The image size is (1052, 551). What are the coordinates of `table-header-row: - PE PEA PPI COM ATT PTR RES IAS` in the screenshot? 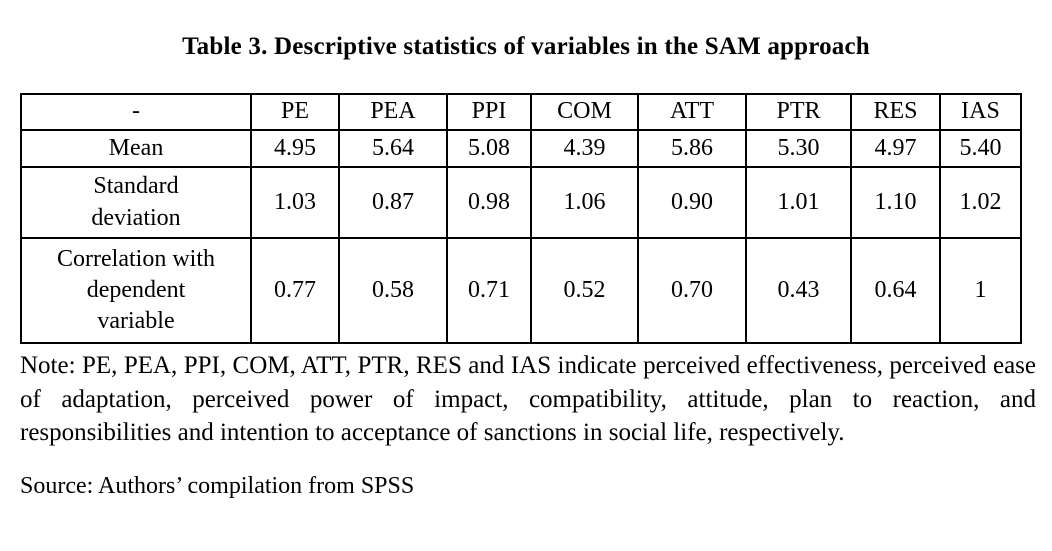 It's located at (521, 112).